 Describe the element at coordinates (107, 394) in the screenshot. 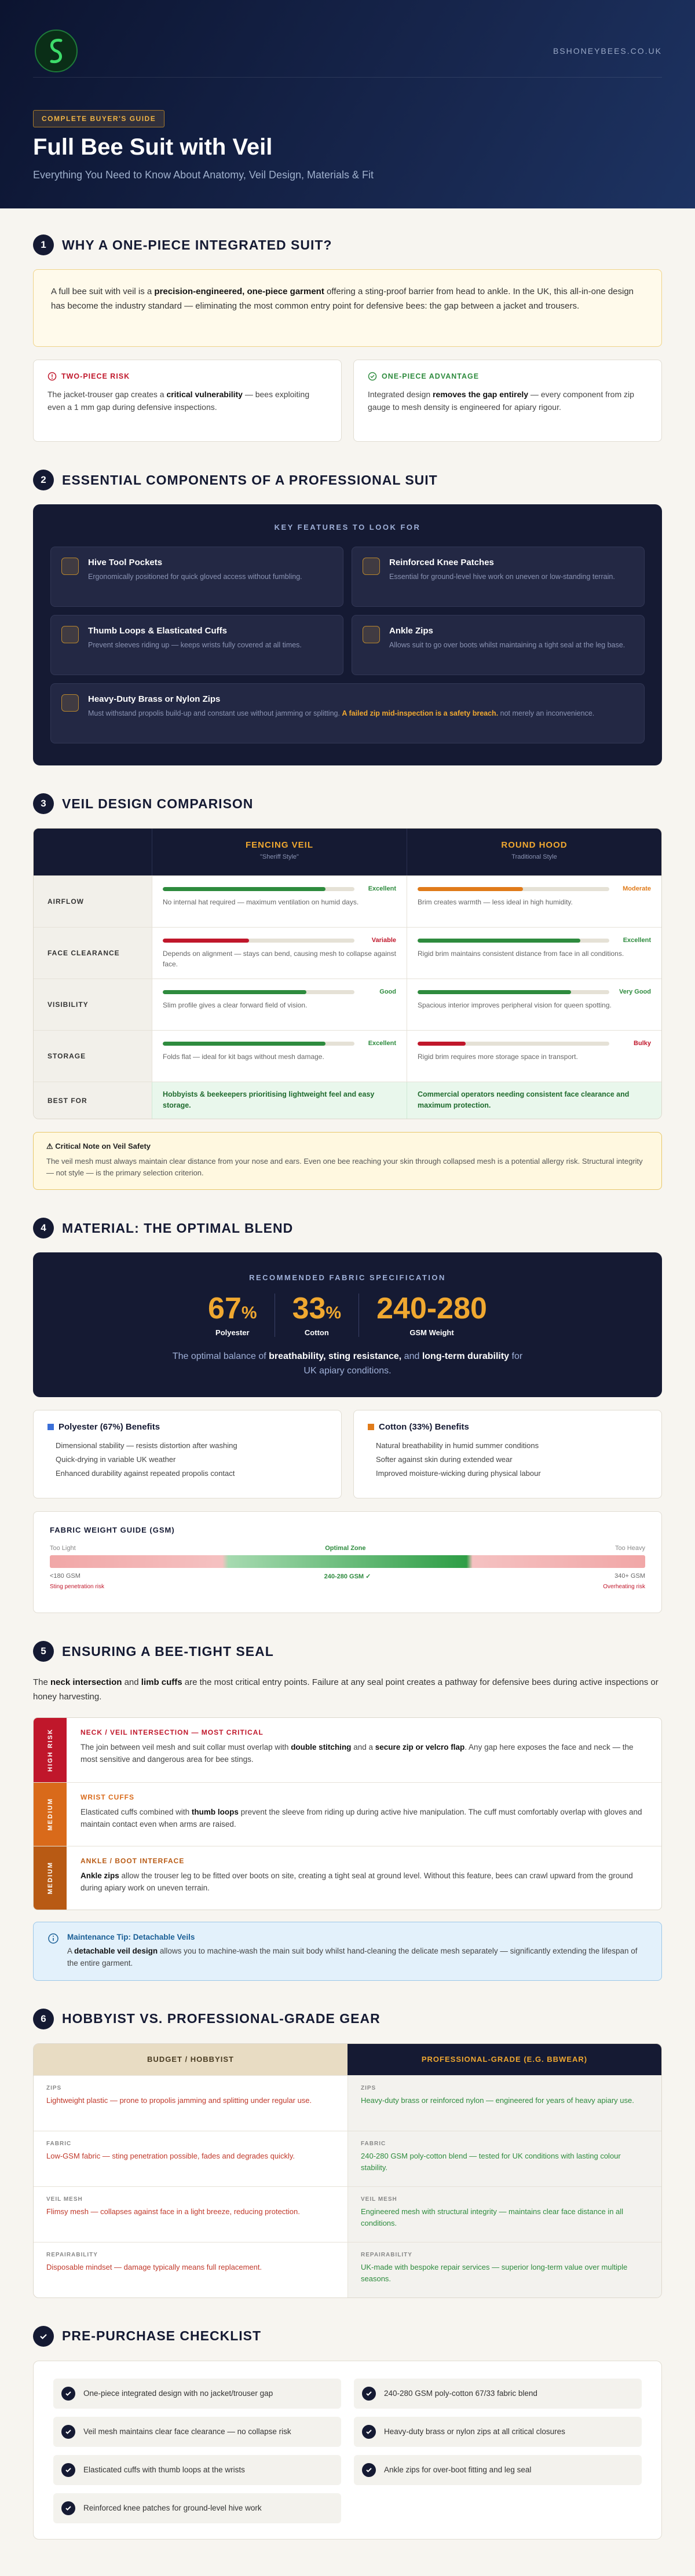

I see `text-run: The jacket-trouser gap creates a` at that location.